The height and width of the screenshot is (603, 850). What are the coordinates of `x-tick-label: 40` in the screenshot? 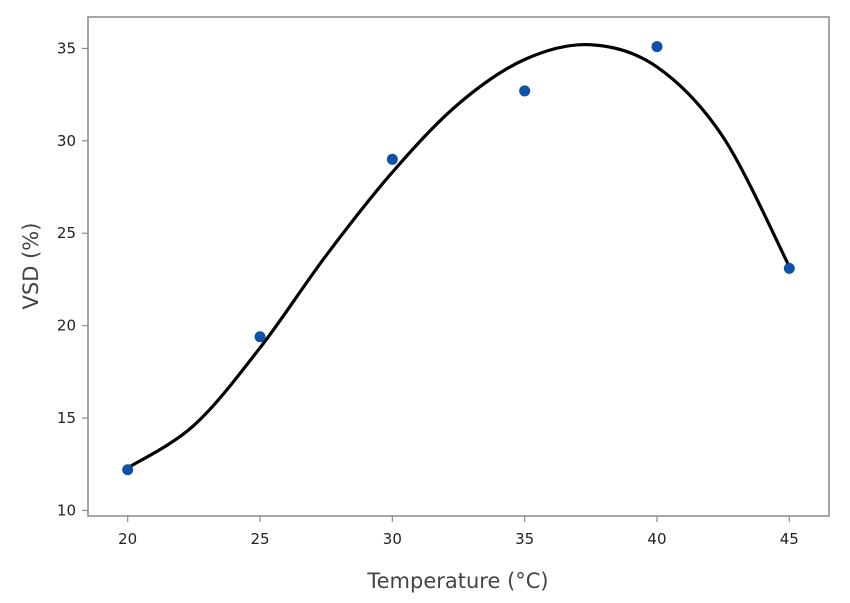 It's located at (656, 539).